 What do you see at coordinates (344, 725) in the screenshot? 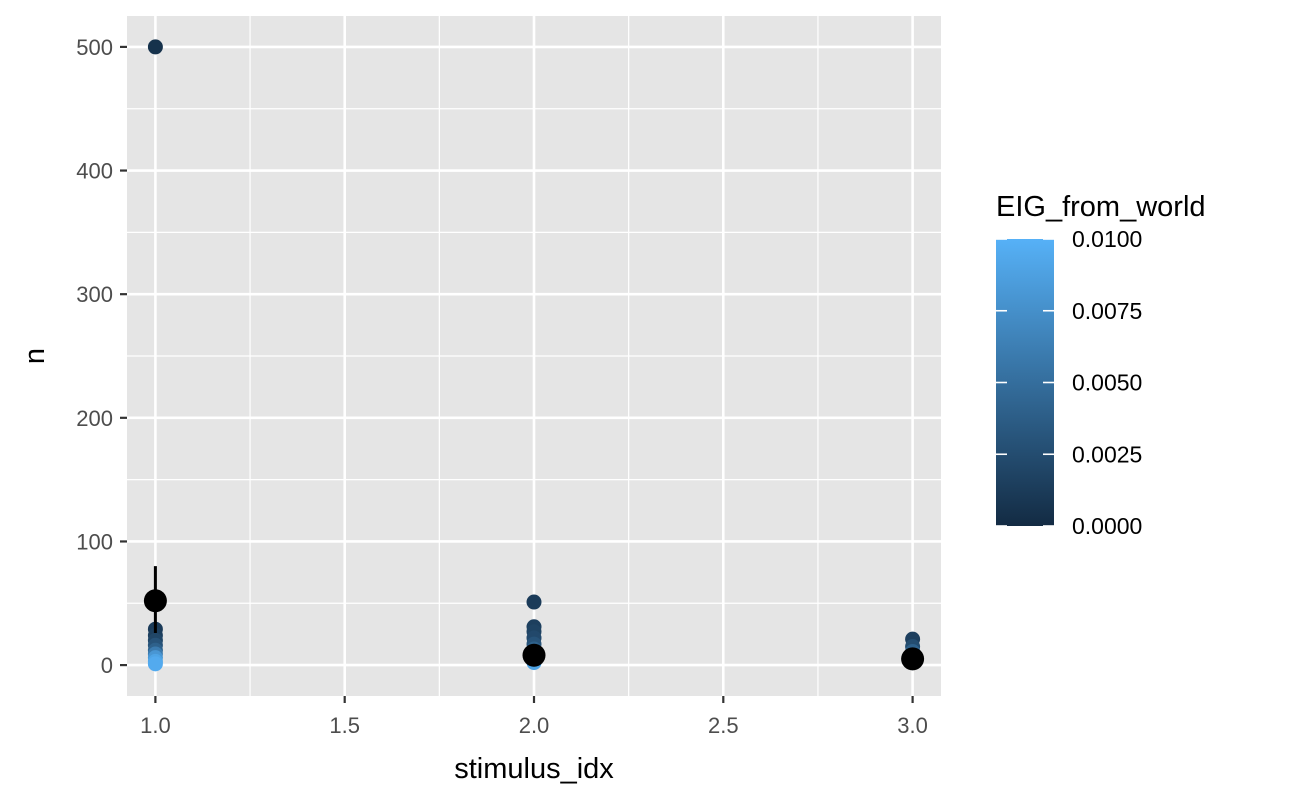
I see `x-tick-label: 1.5` at bounding box center [344, 725].